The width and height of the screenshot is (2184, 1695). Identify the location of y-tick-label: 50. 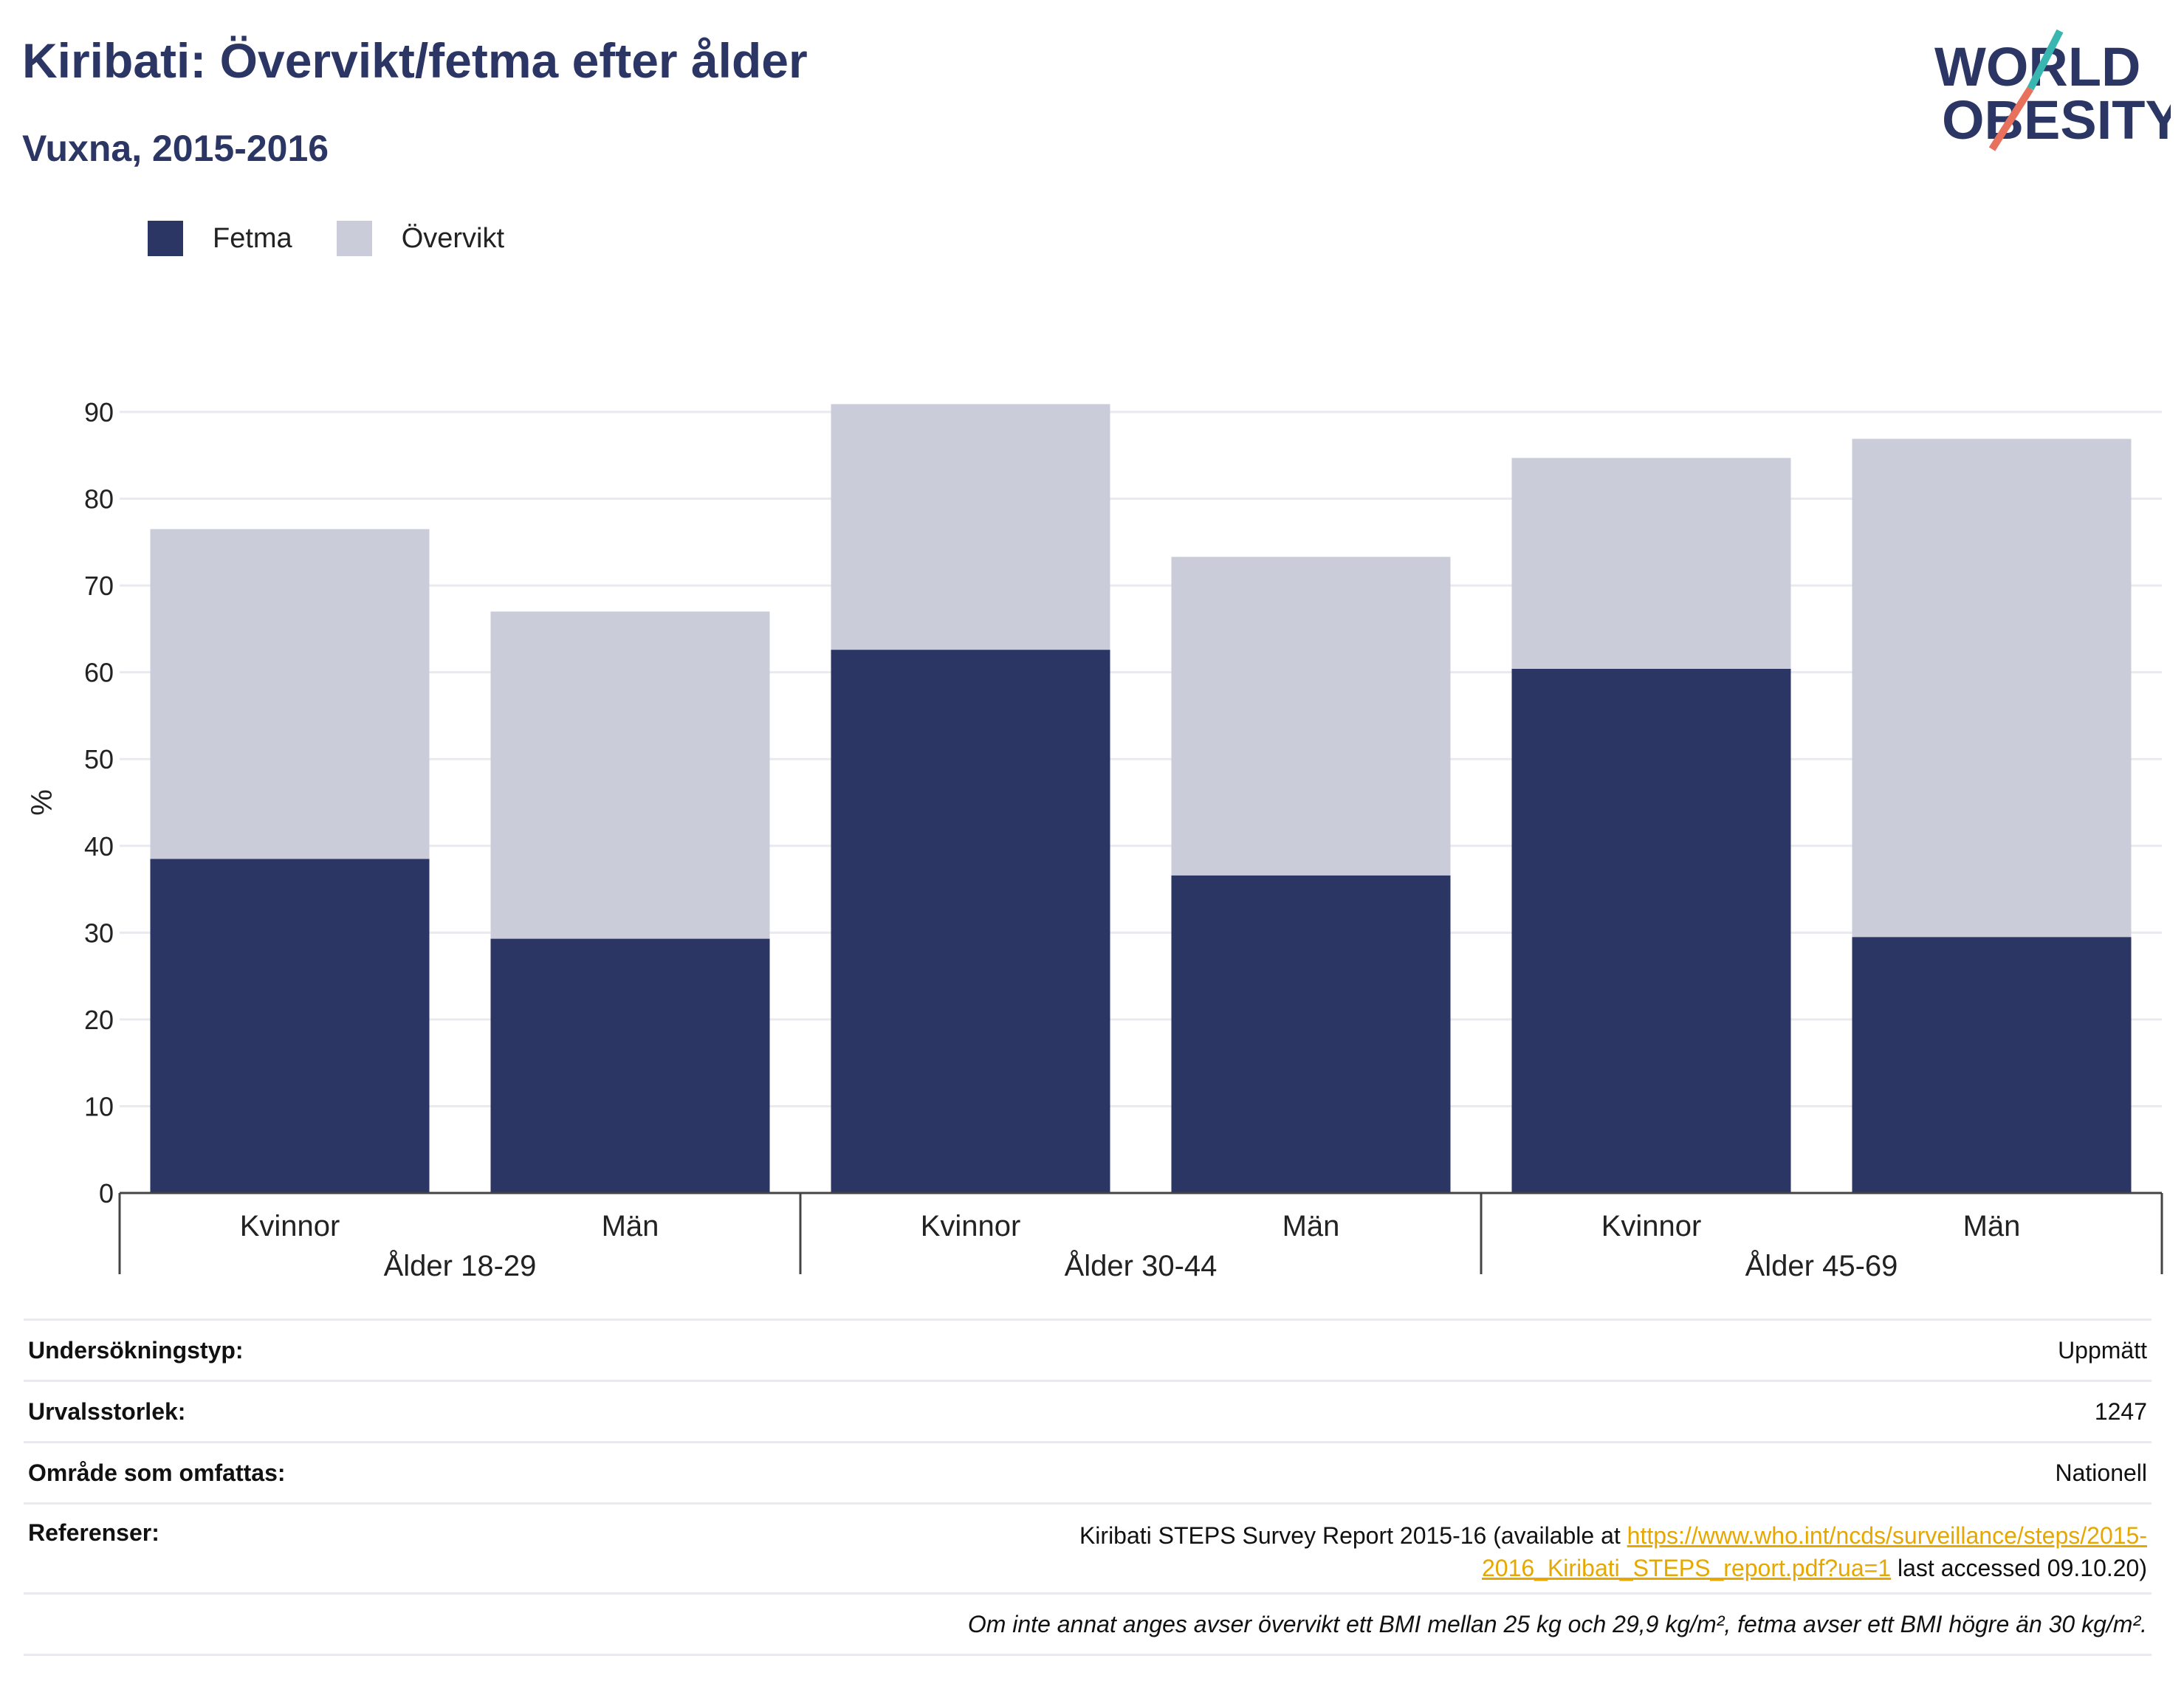
(99, 759).